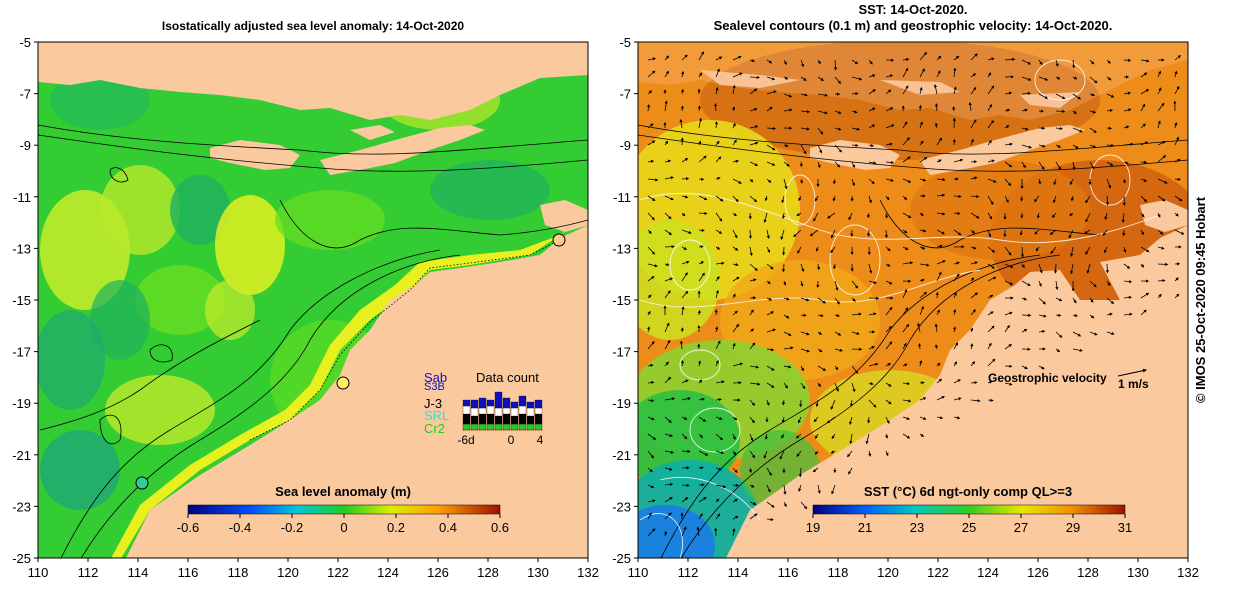 Image resolution: width=1250 pixels, height=595 pixels. I want to click on sat-label-cr2: Cr2, so click(434, 428).